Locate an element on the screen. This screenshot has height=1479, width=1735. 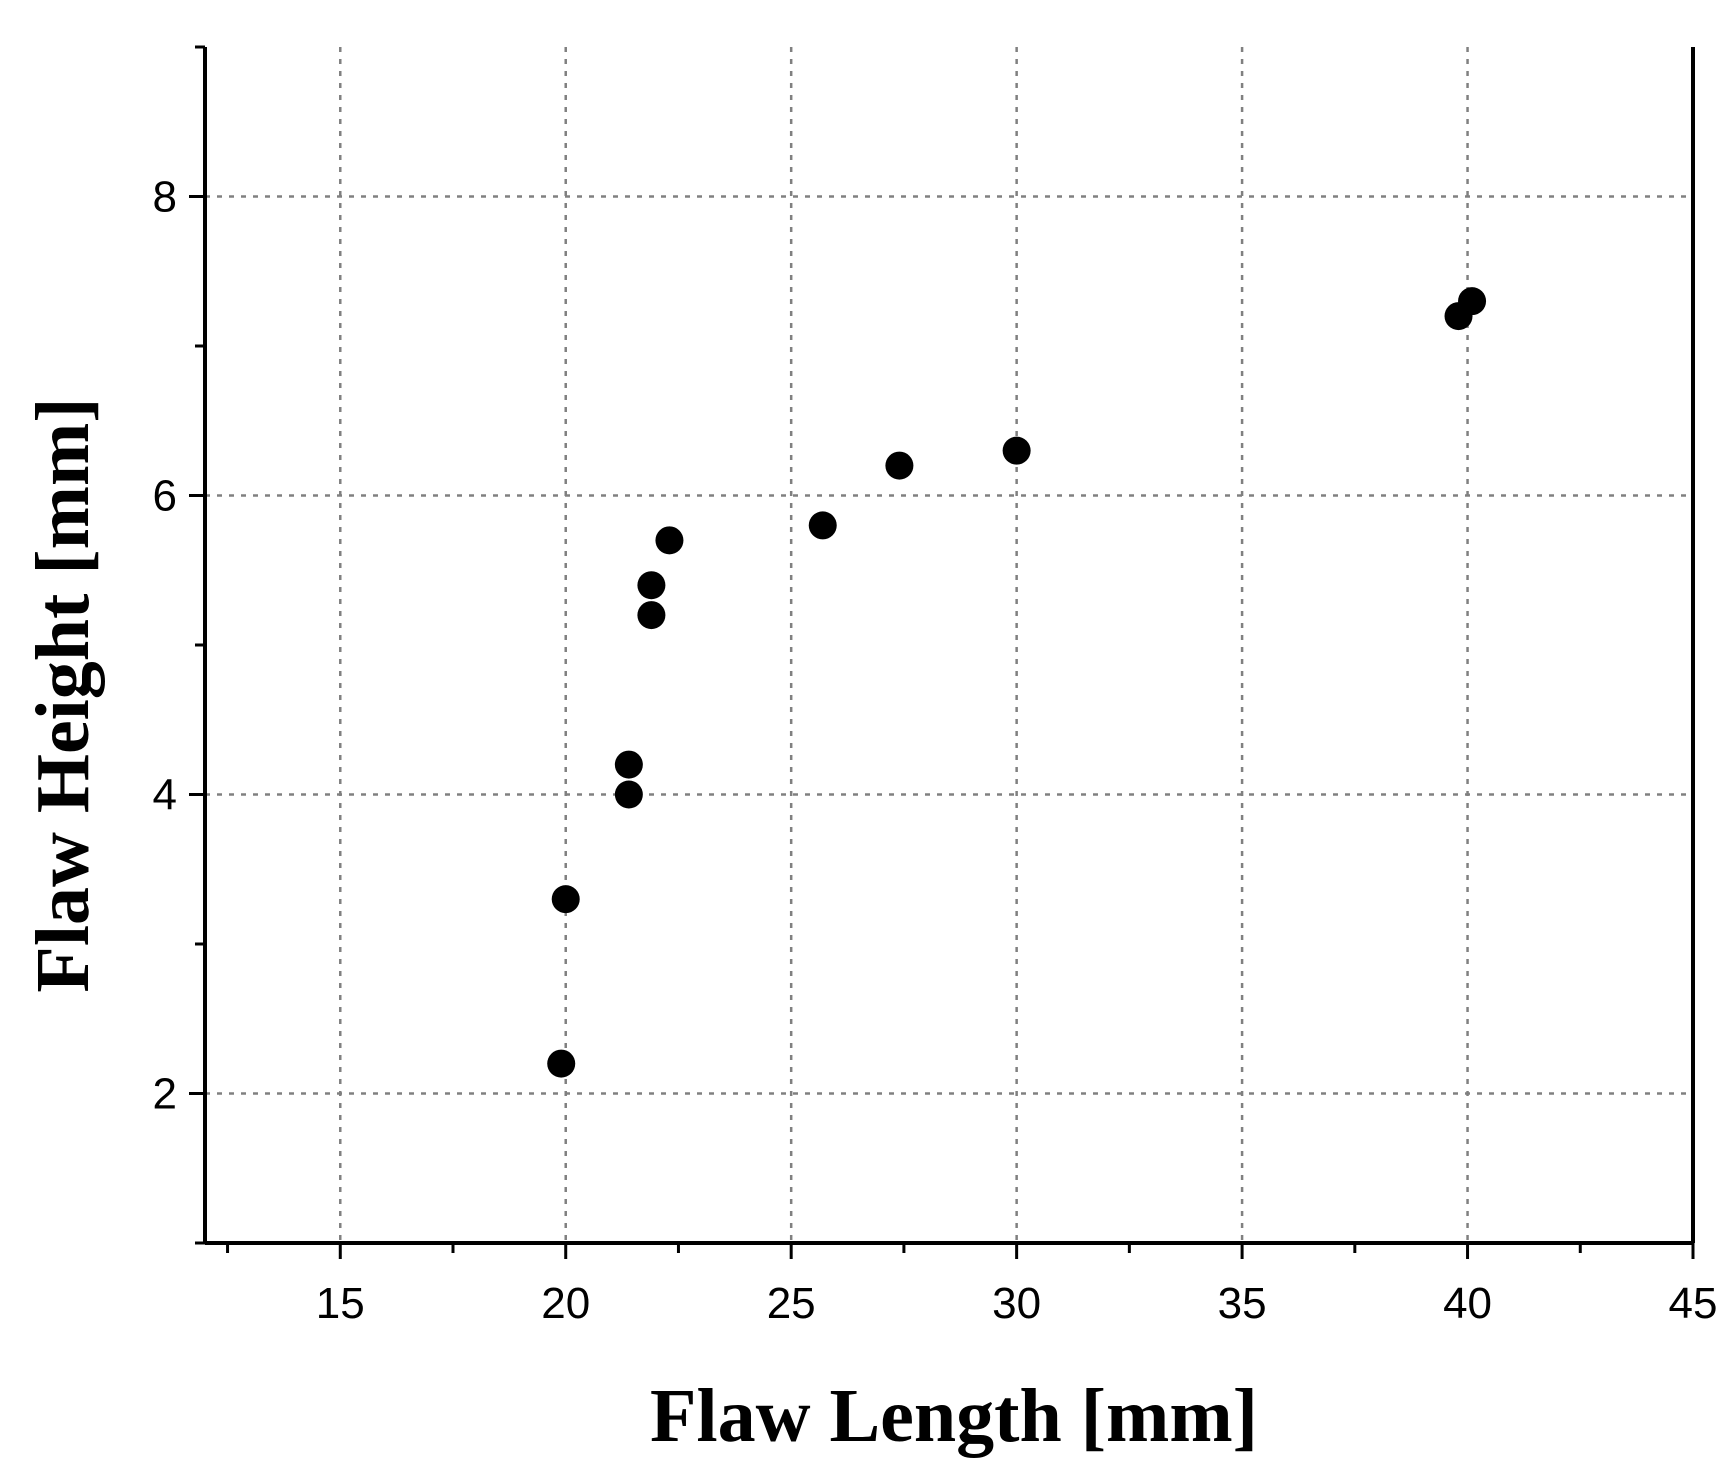
y-tick-label: 6 is located at coordinates (165, 496).